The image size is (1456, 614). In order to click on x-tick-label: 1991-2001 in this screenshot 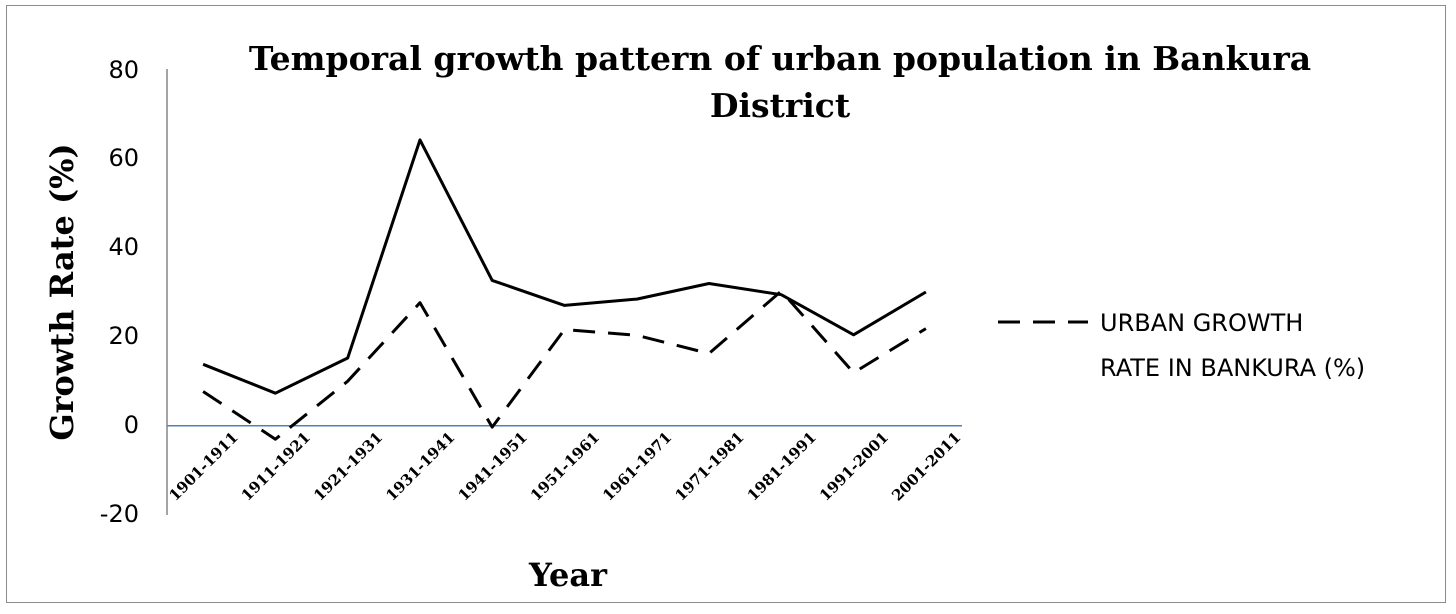, I will do `click(854, 466)`.